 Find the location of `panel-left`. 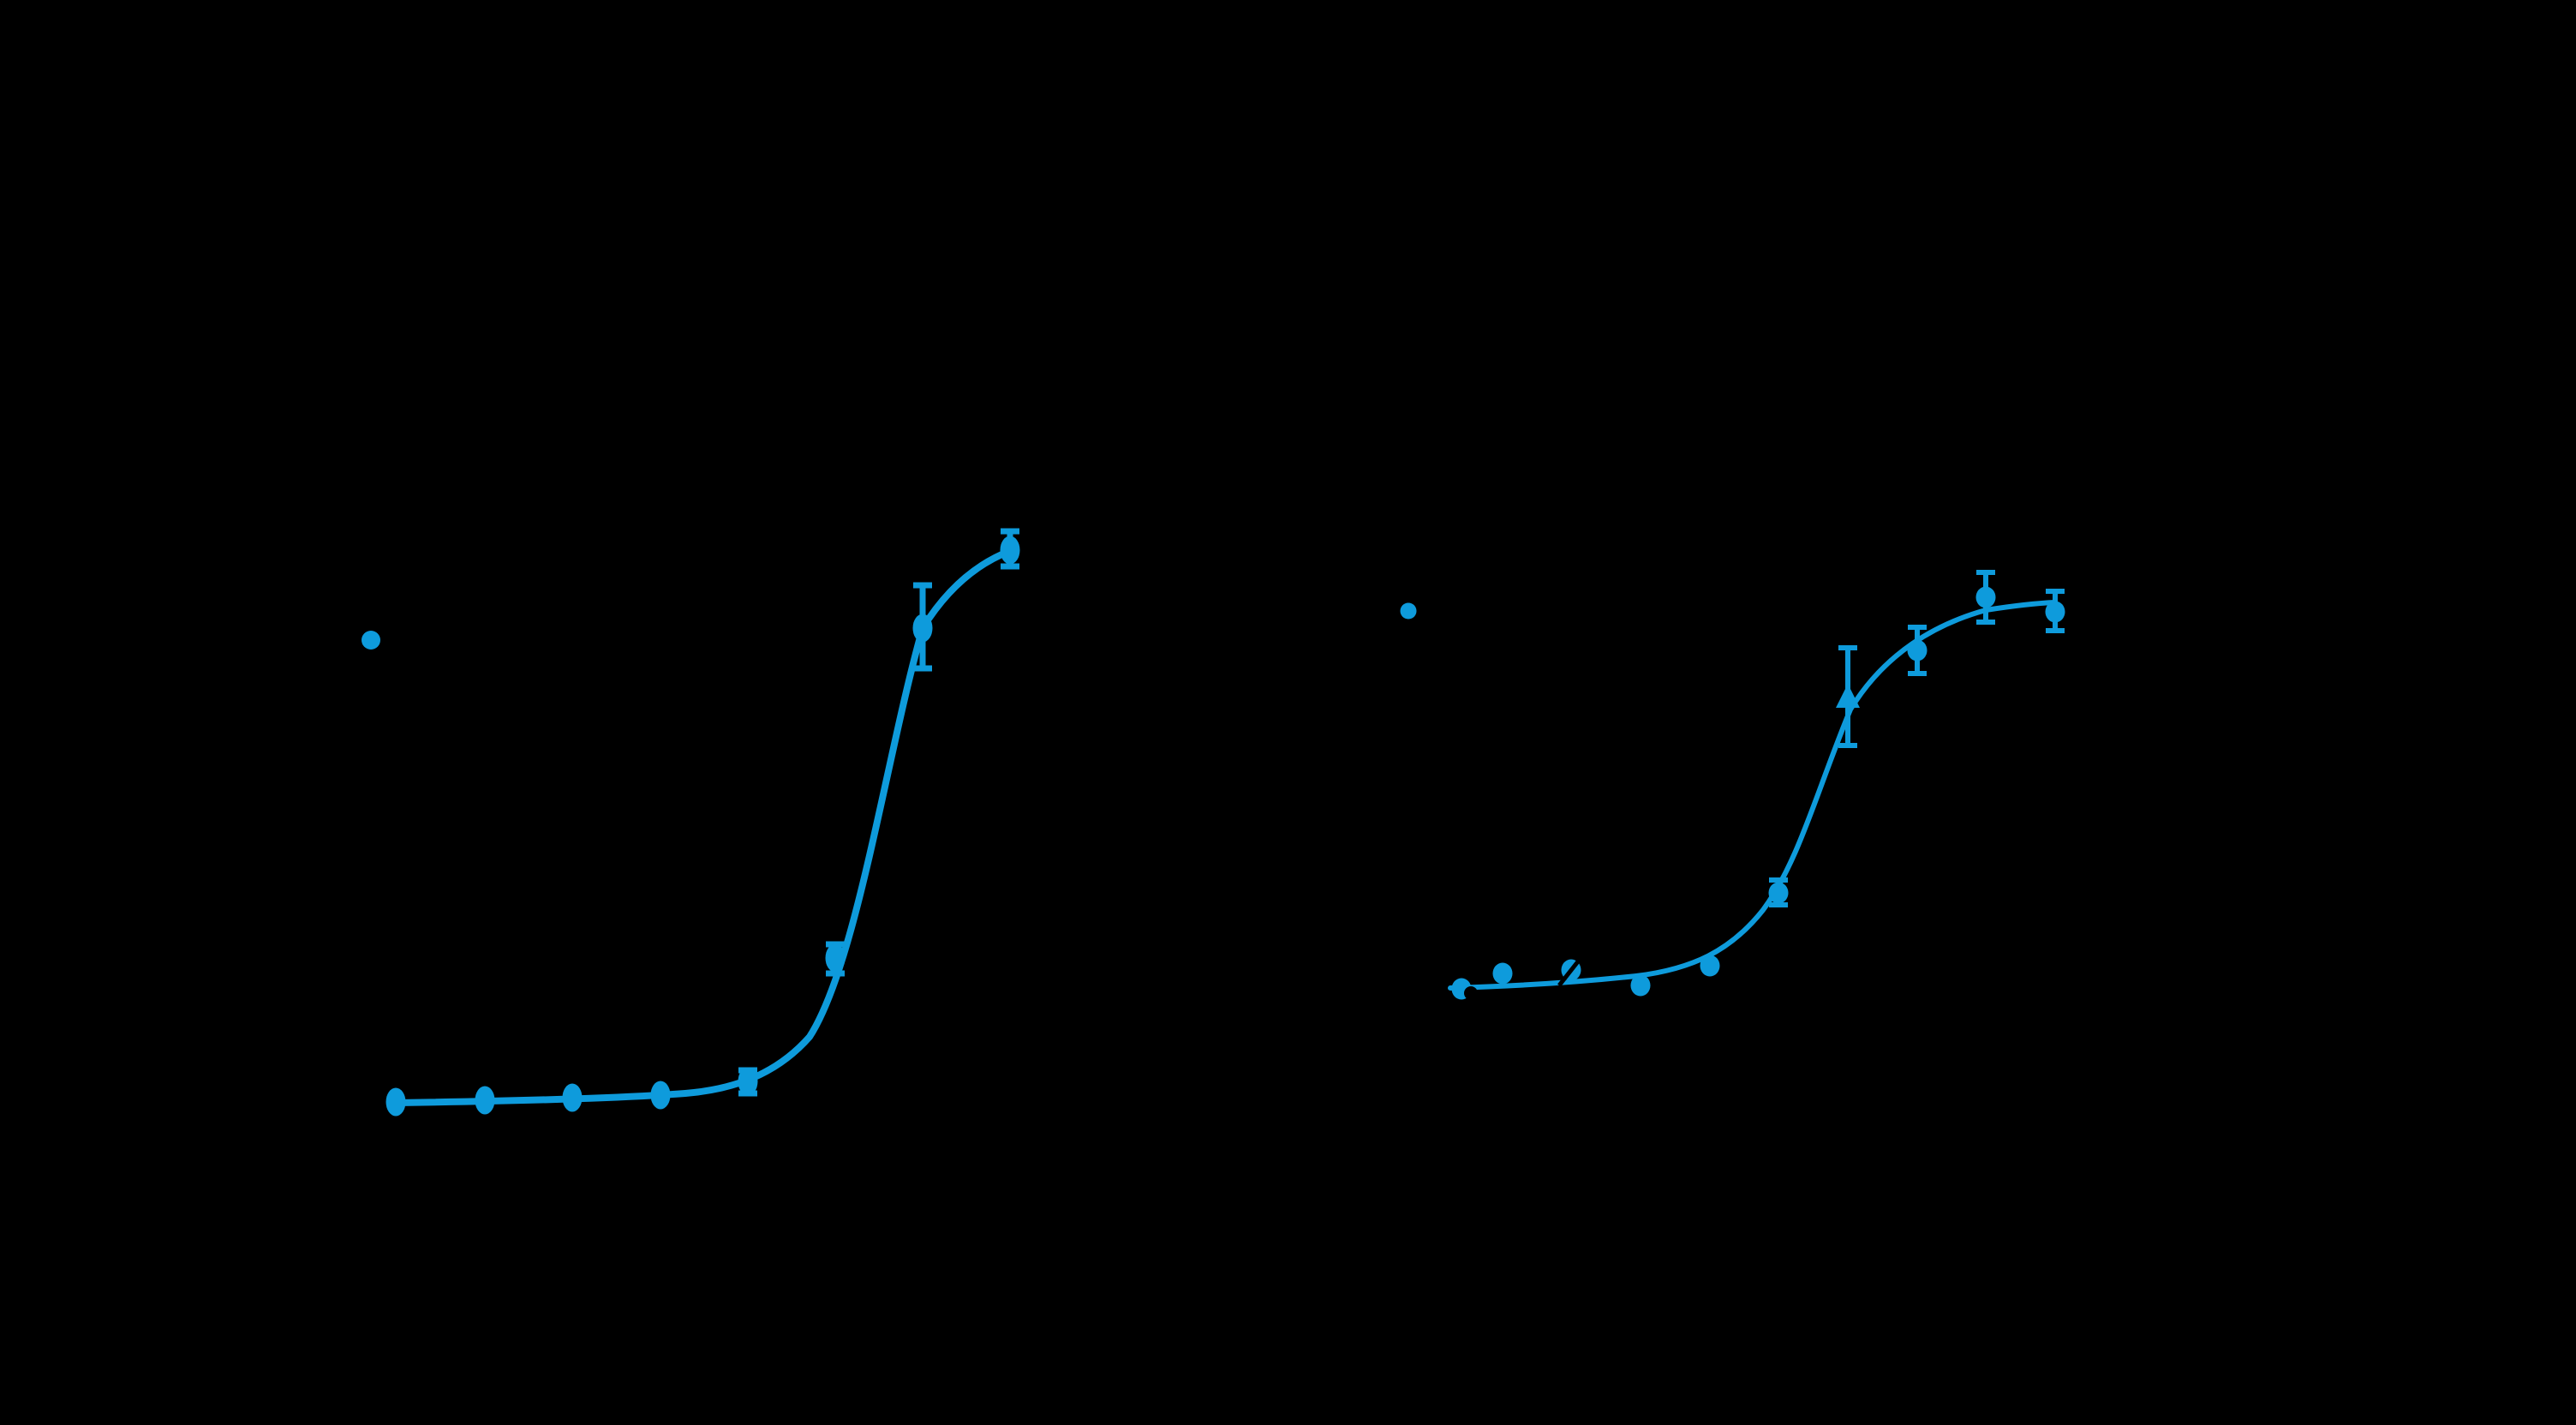

panel-left is located at coordinates (691, 822).